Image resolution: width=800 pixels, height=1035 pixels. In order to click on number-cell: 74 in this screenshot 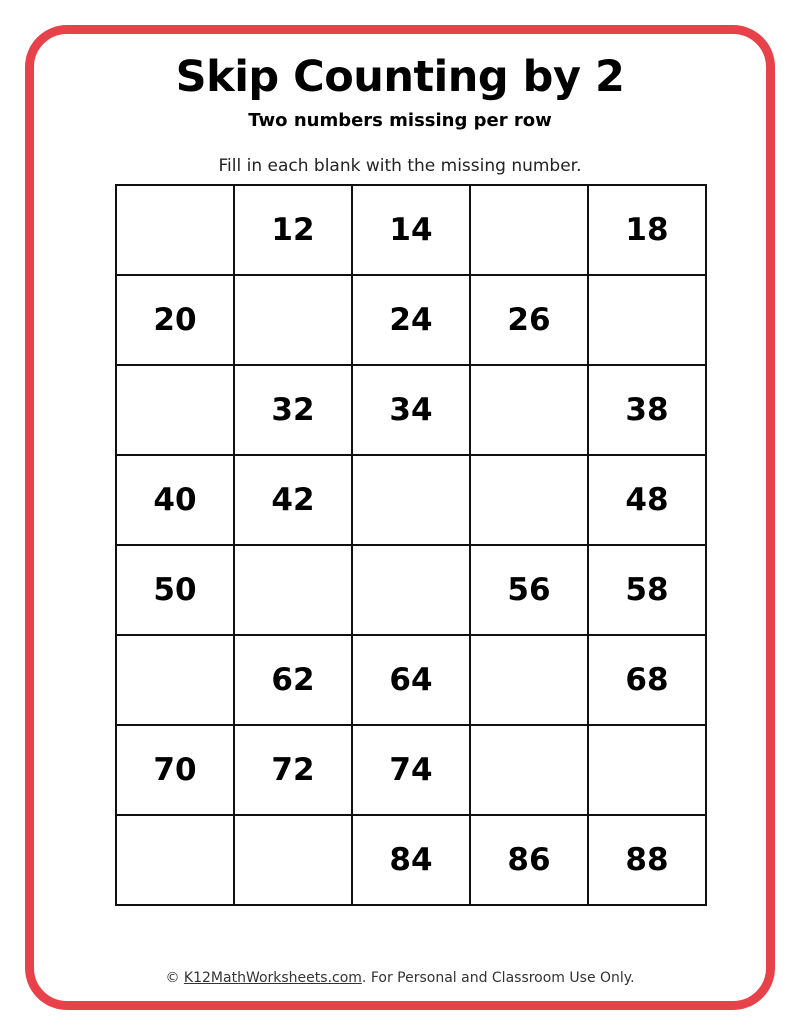, I will do `click(411, 770)`.